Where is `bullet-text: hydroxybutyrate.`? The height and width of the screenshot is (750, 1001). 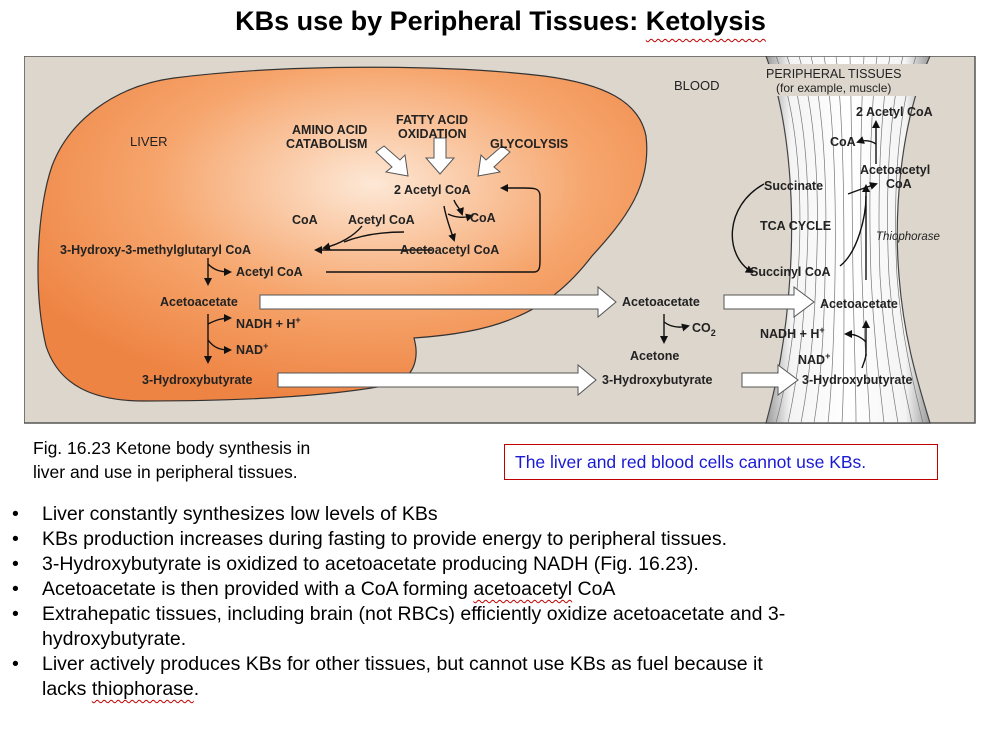
bullet-text: hydroxybutyrate. is located at coordinates (114, 639).